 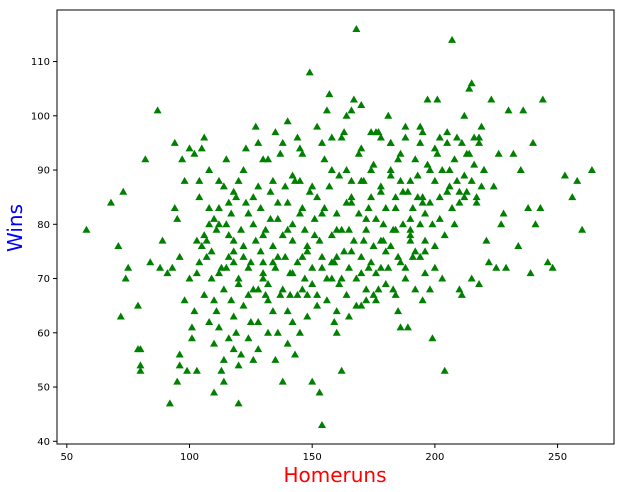 What do you see at coordinates (312, 457) in the screenshot?
I see `x-tick-label: 150` at bounding box center [312, 457].